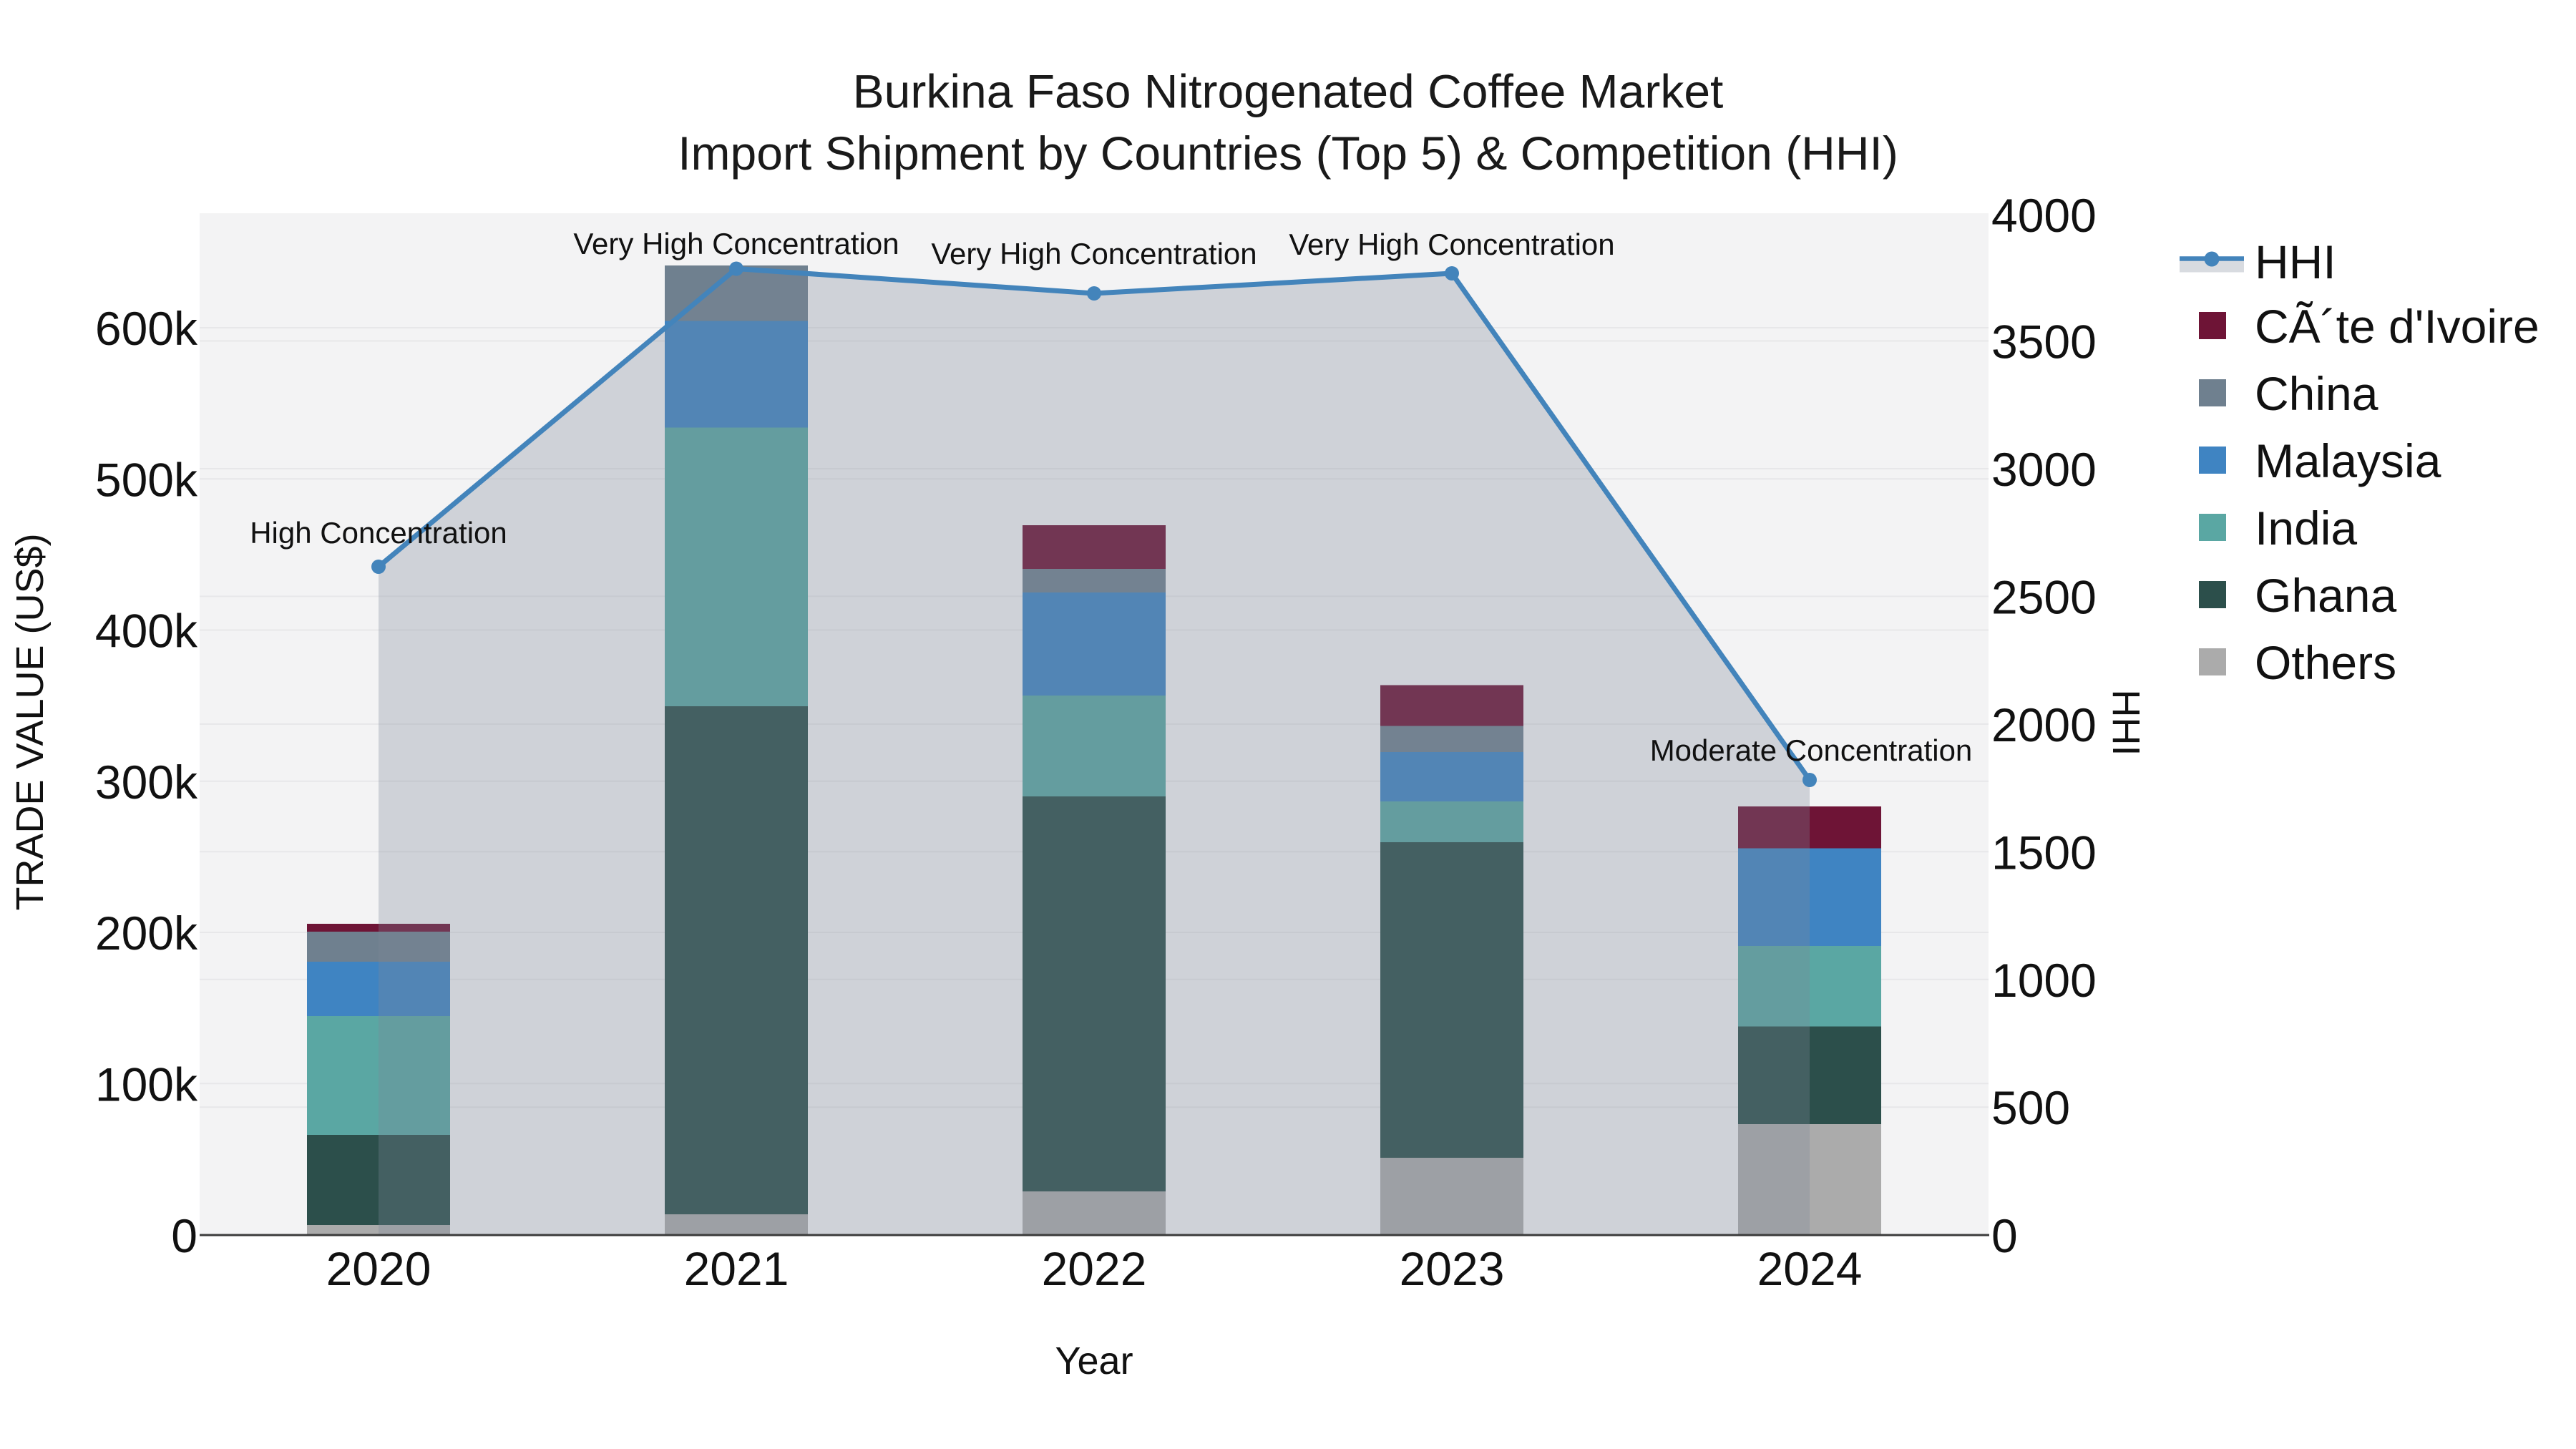 This screenshot has width=2576, height=1449. What do you see at coordinates (2325, 595) in the screenshot?
I see `svg-text: Ghana` at bounding box center [2325, 595].